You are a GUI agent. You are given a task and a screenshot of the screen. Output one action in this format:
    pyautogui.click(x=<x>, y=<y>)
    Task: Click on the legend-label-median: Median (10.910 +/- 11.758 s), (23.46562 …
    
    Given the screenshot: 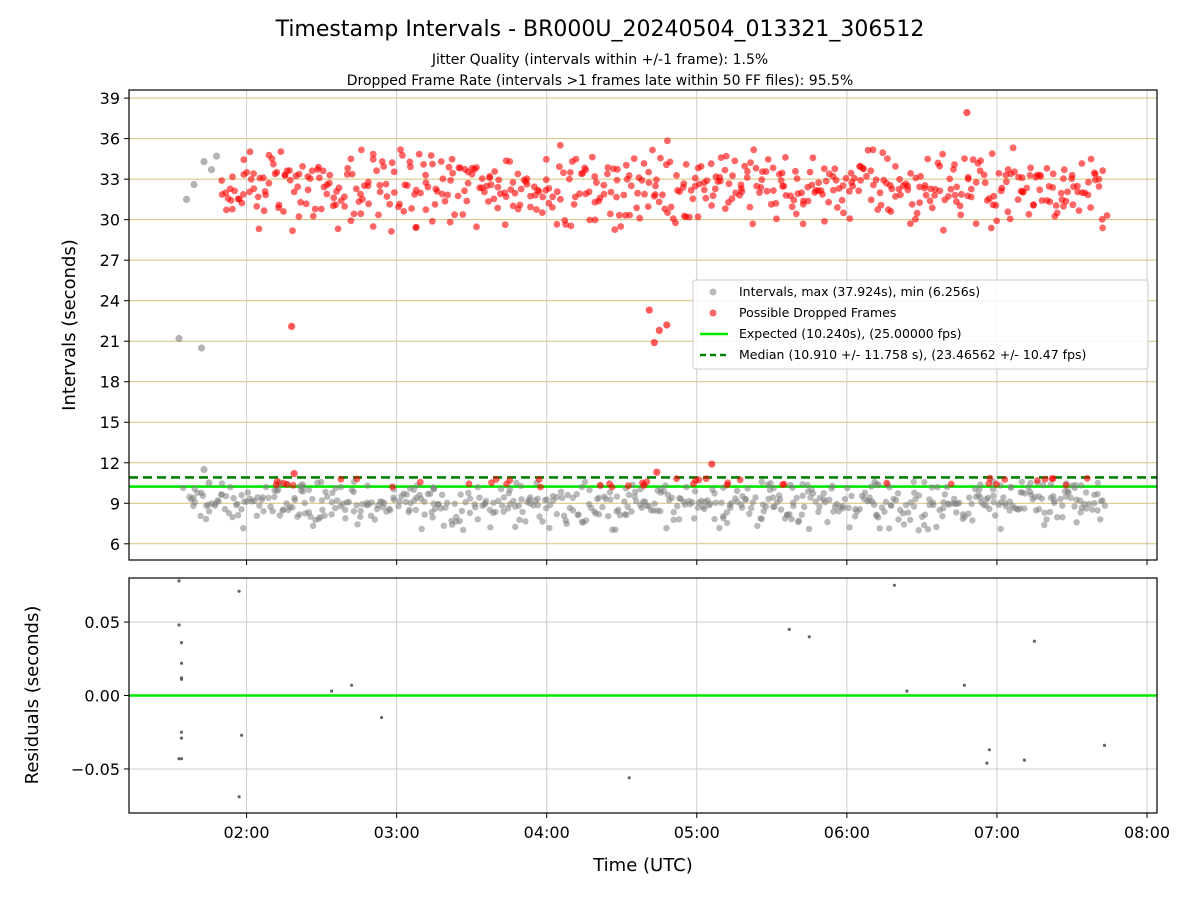 What is the action you would take?
    pyautogui.click(x=912, y=354)
    